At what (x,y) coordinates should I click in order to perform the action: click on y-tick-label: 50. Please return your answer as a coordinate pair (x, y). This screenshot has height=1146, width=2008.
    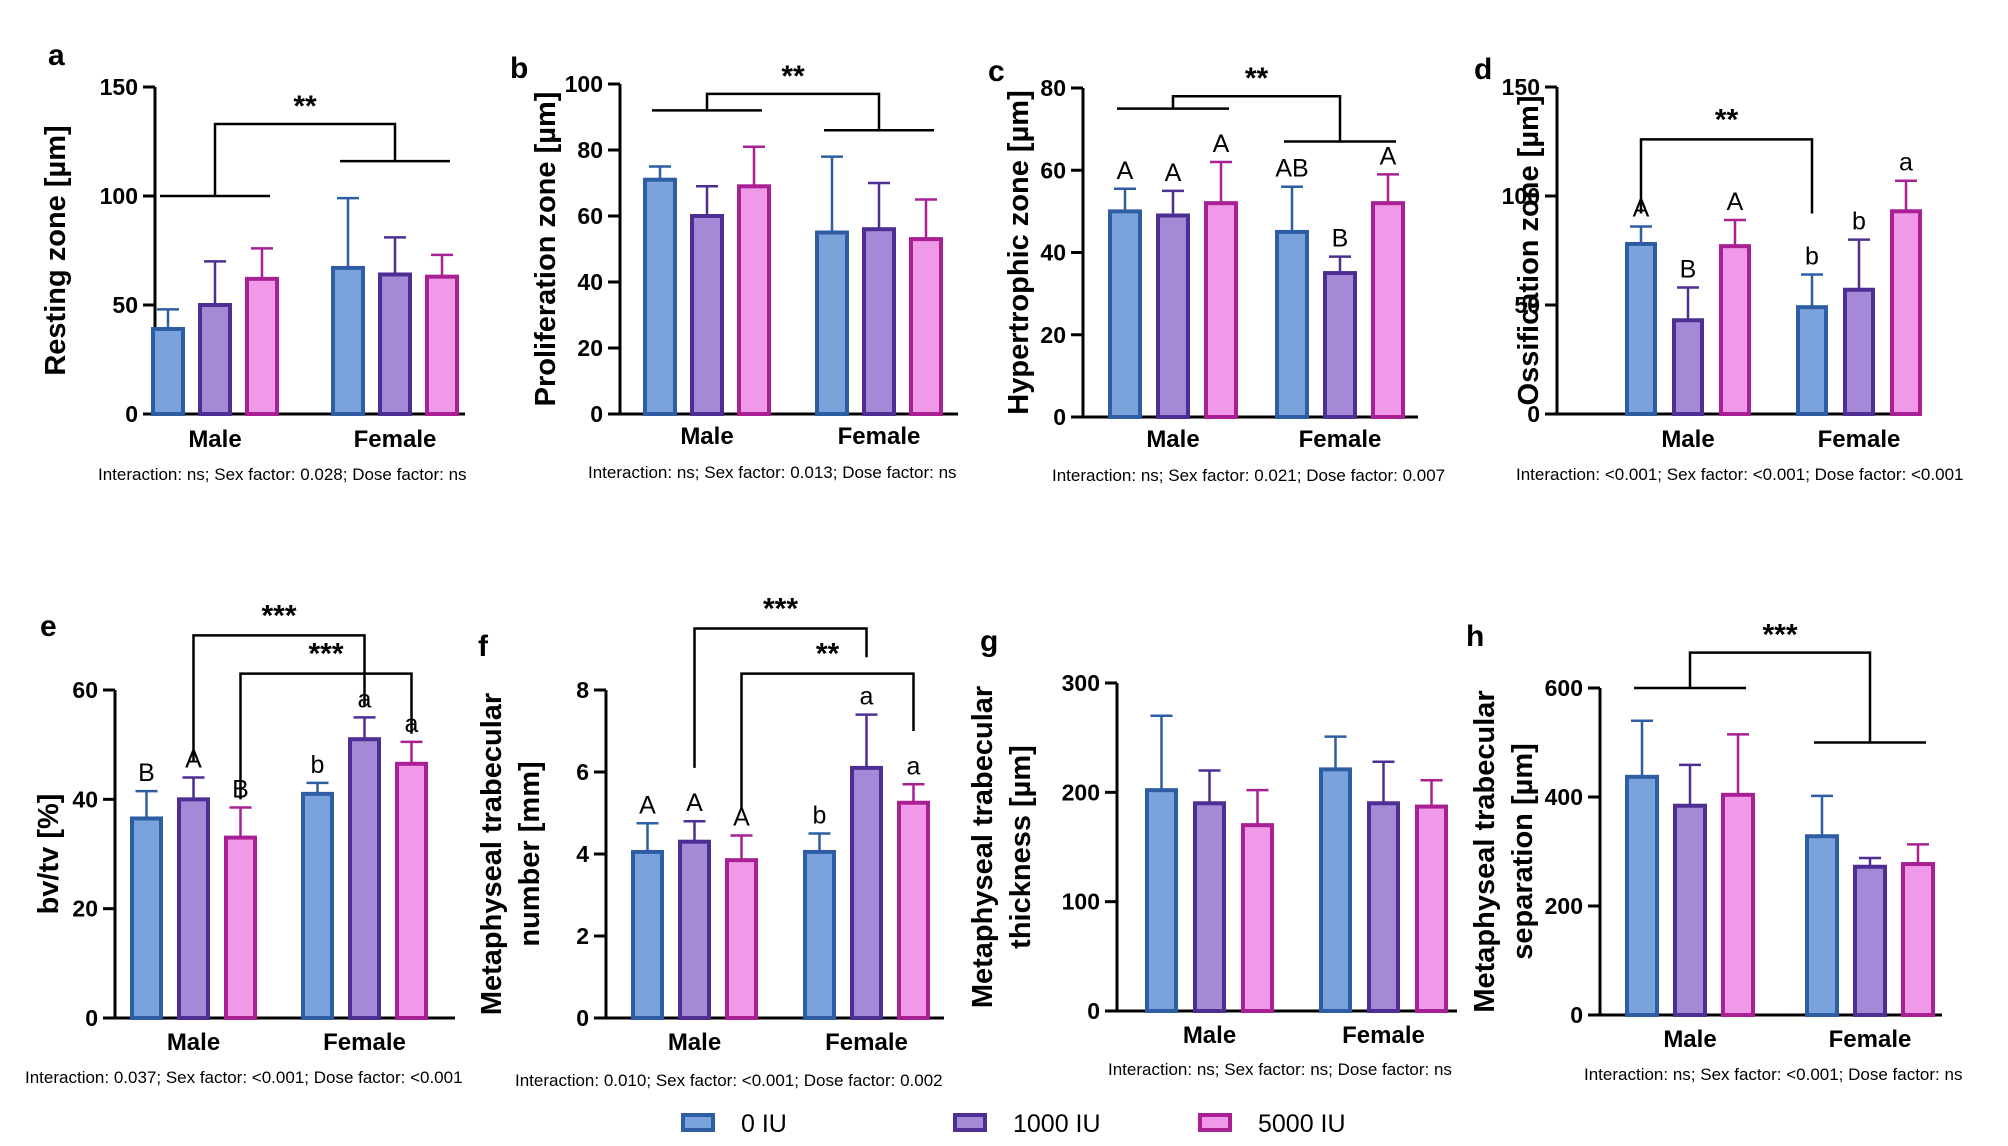
    Looking at the image, I should click on (125, 305).